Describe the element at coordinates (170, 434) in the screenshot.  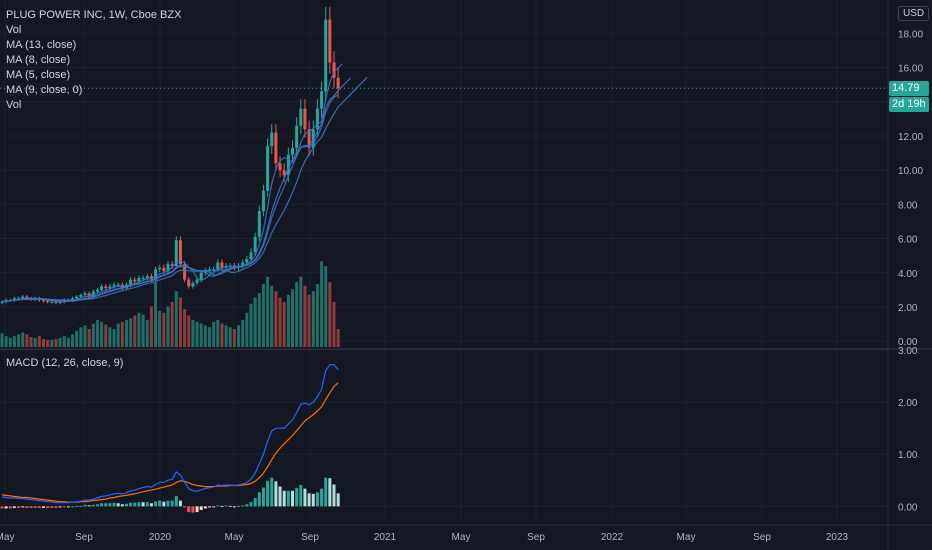
I see `macd-line` at that location.